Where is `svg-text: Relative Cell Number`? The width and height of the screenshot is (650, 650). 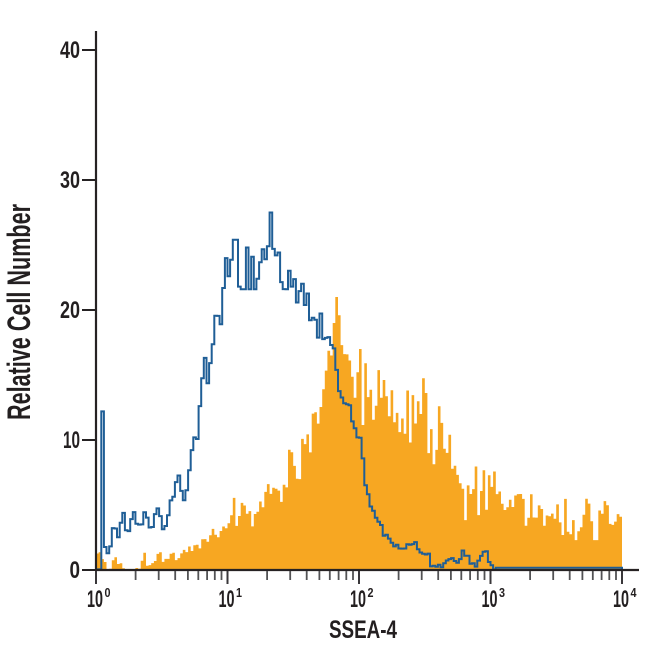 svg-text: Relative Cell Number is located at coordinates (19, 312).